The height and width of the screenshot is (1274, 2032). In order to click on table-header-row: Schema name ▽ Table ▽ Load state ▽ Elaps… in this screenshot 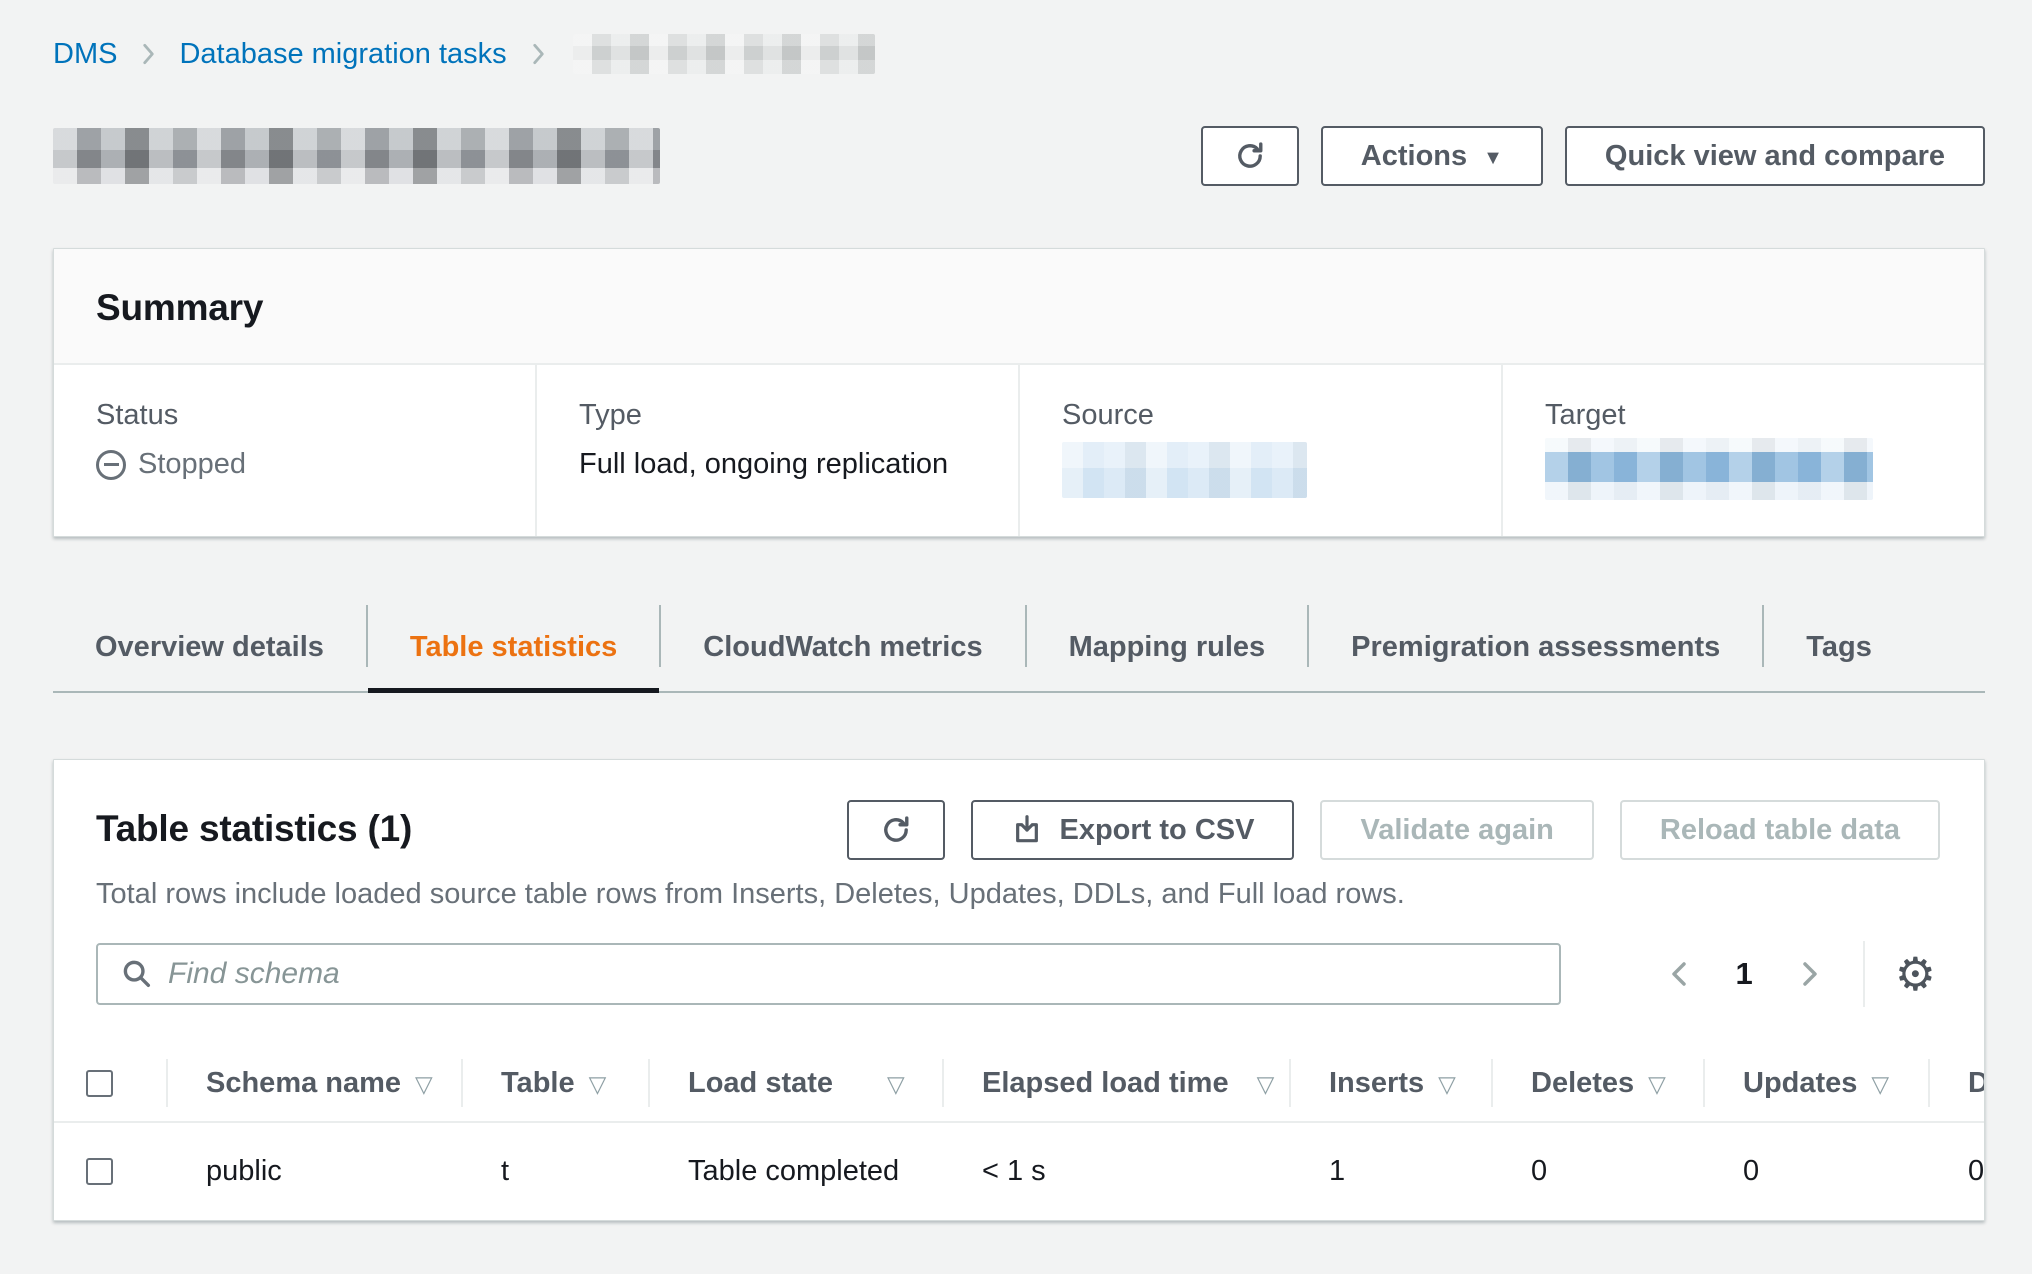, I will do `click(1019, 1083)`.